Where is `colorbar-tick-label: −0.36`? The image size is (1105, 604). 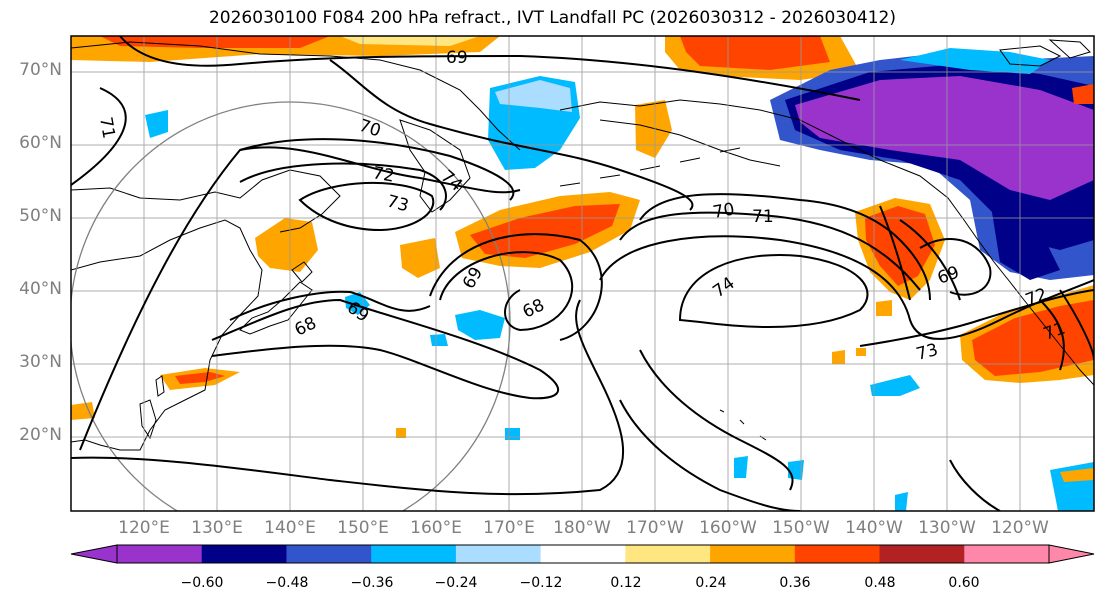
colorbar-tick-label: −0.36 is located at coordinates (372, 583).